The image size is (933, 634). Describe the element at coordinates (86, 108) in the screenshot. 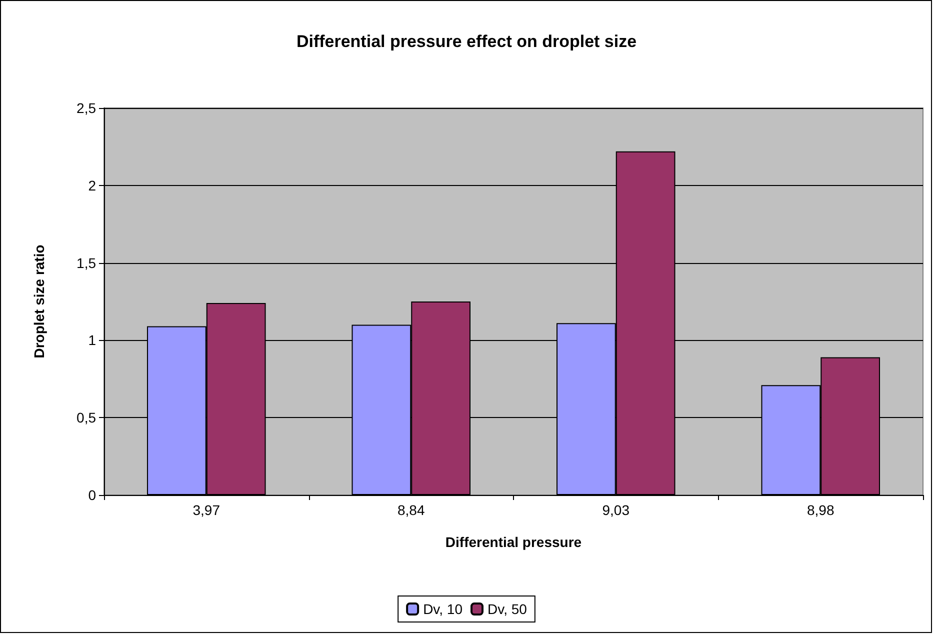

I see `y-tick-label: 2,5` at that location.